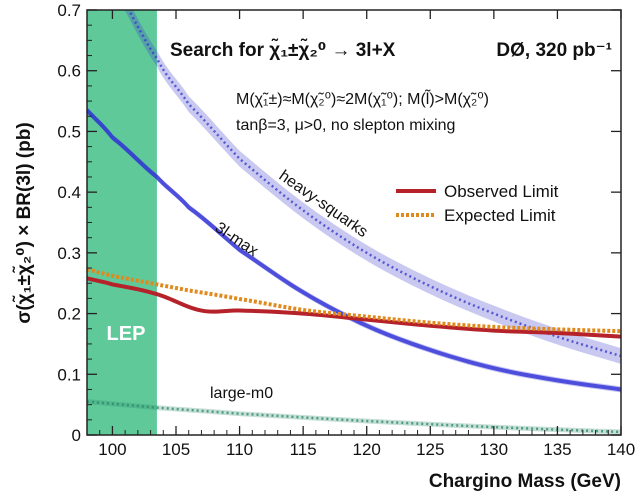  What do you see at coordinates (367, 449) in the screenshot?
I see `x-tick-label: 120` at bounding box center [367, 449].